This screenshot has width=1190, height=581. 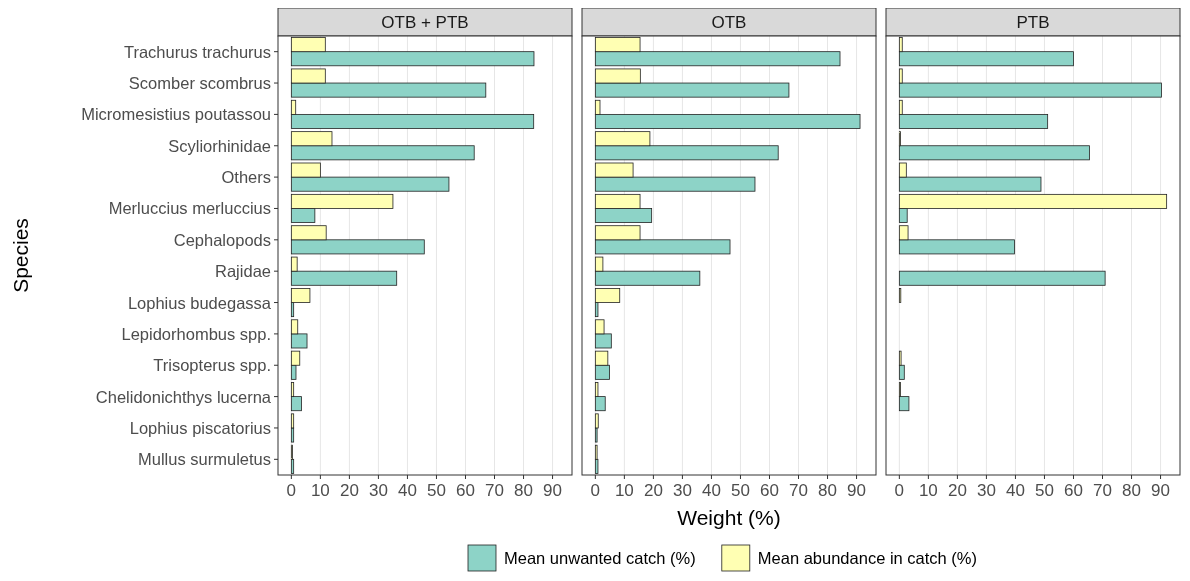 What do you see at coordinates (1033, 22) in the screenshot?
I see `chart-title: PTB` at bounding box center [1033, 22].